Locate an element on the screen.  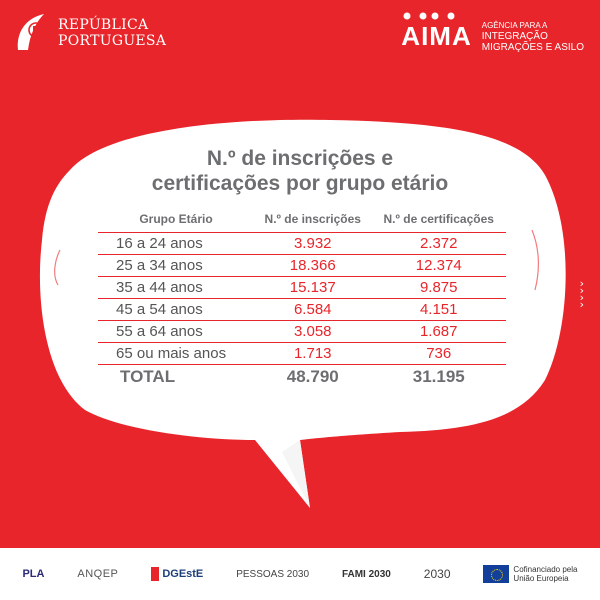
table-row: 65 ou mais anos 1.713 736 is located at coordinates (302, 353).